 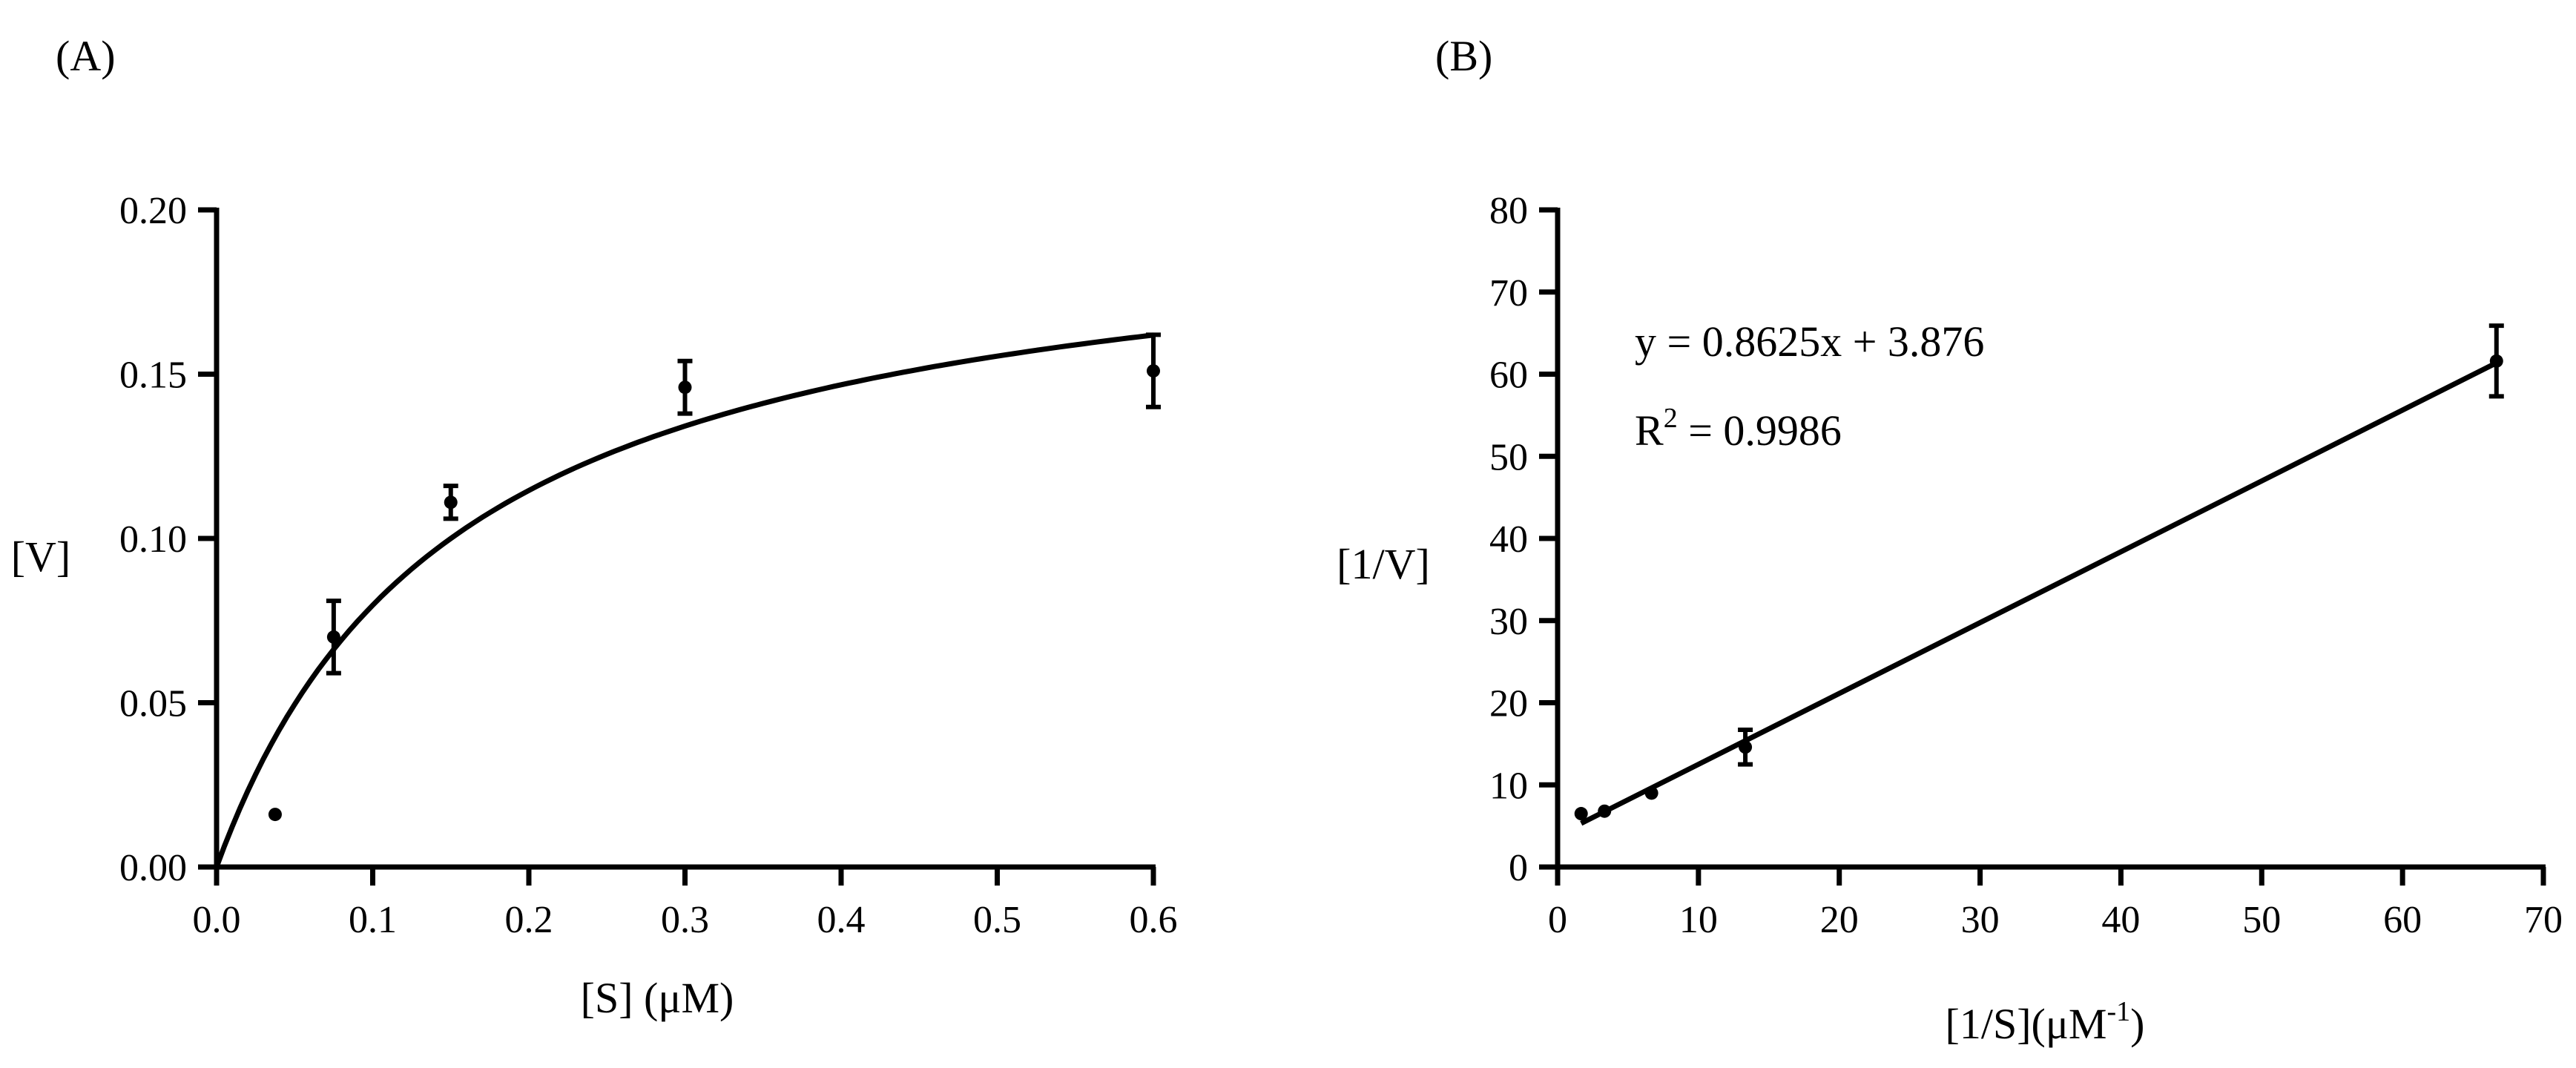 What do you see at coordinates (1698, 920) in the screenshot?
I see `panel-b-x-tick-label: 10` at bounding box center [1698, 920].